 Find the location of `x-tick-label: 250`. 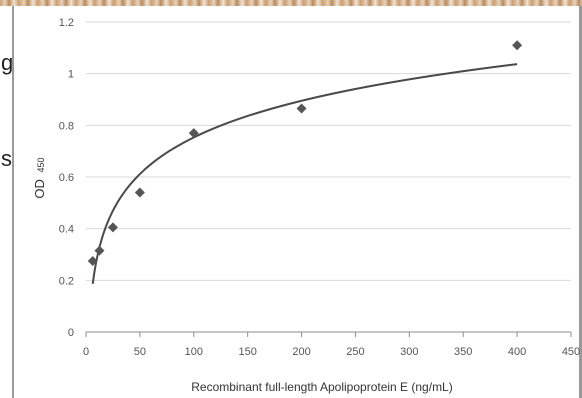

x-tick-label: 250 is located at coordinates (355, 352).